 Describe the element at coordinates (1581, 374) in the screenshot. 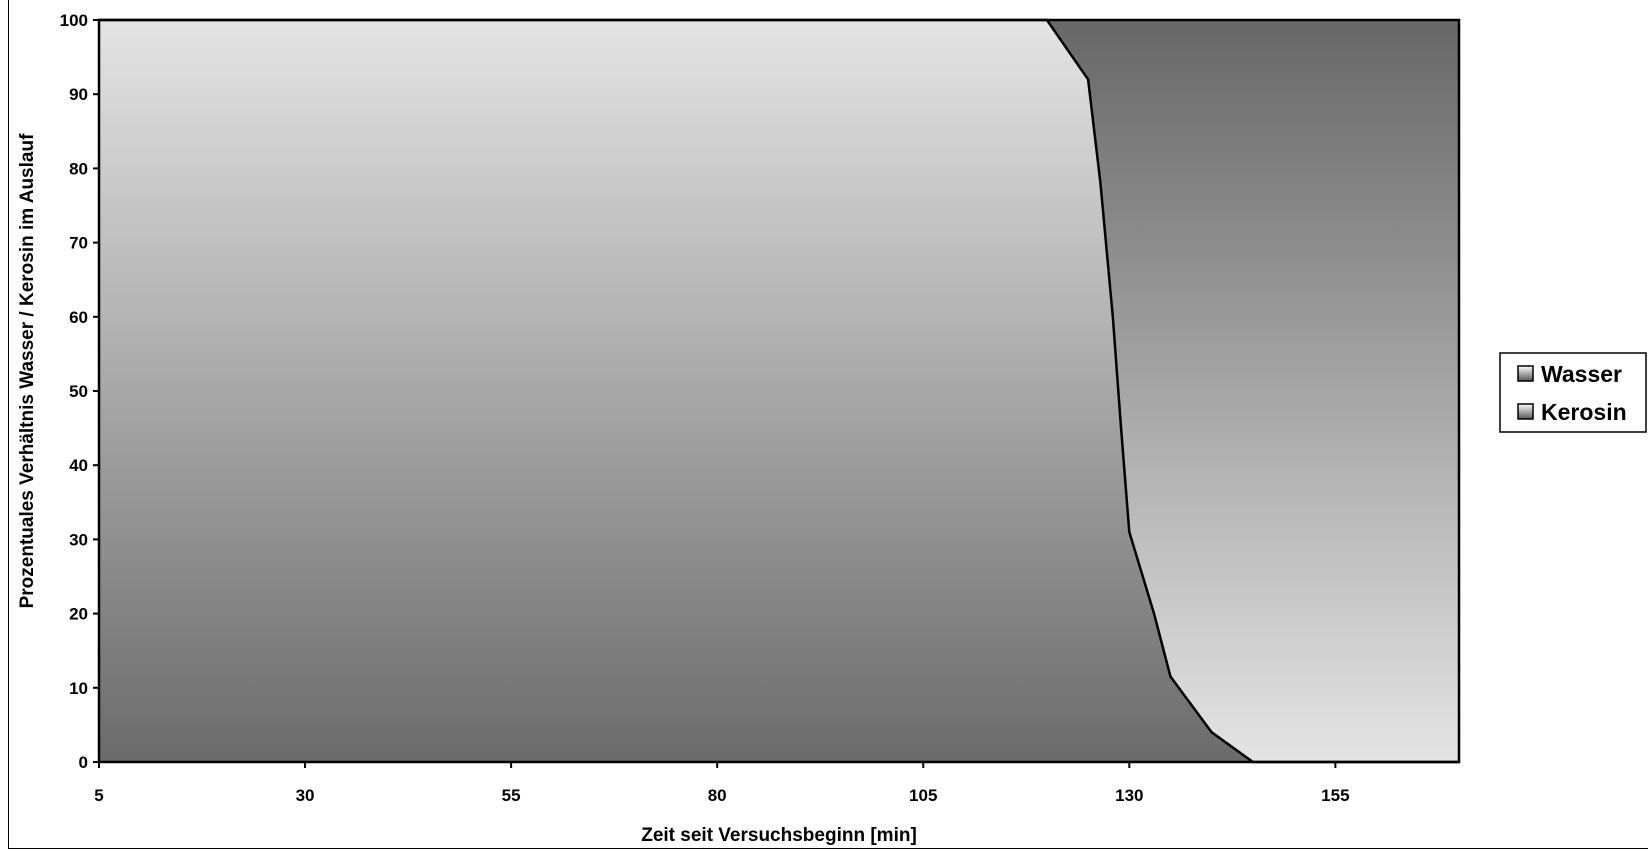

I see `legend-label-wasser: Wasser` at that location.